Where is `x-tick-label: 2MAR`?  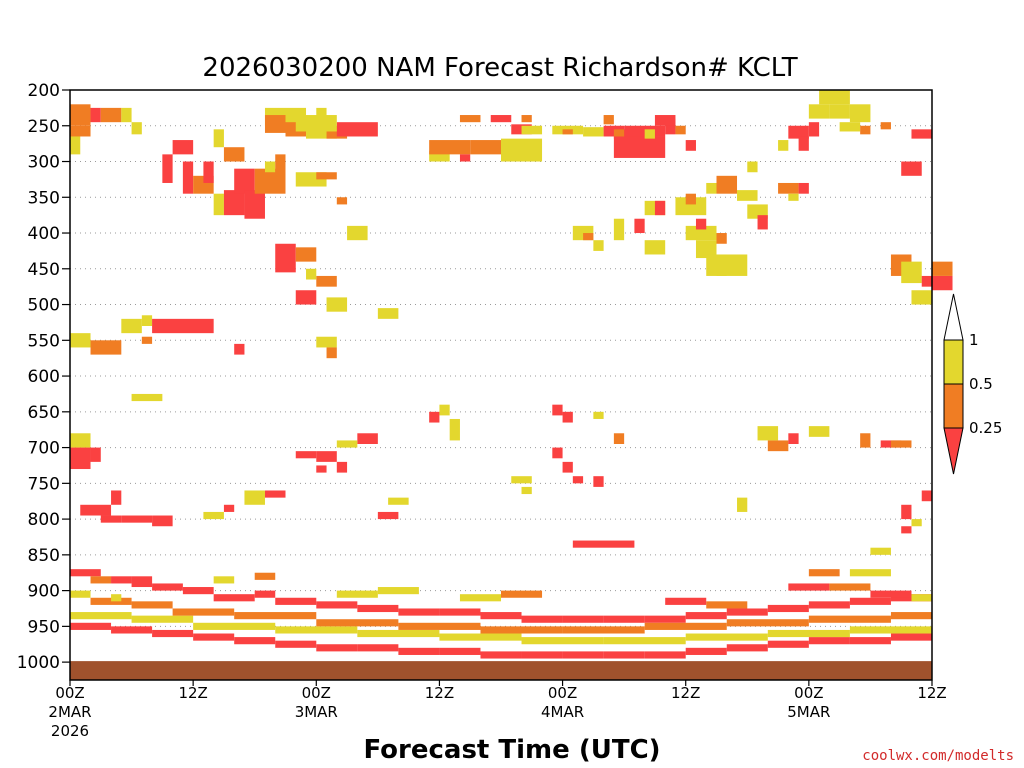
x-tick-label: 2MAR is located at coordinates (69, 712).